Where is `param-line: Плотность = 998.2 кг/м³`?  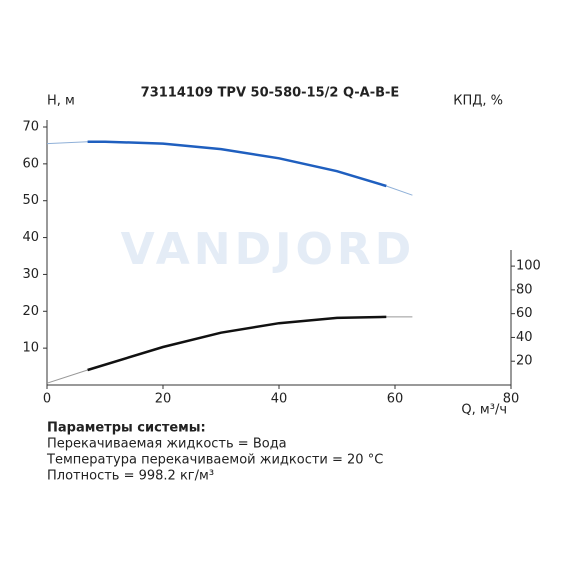 param-line: Плотность = 998.2 кг/м³ is located at coordinates (130, 476).